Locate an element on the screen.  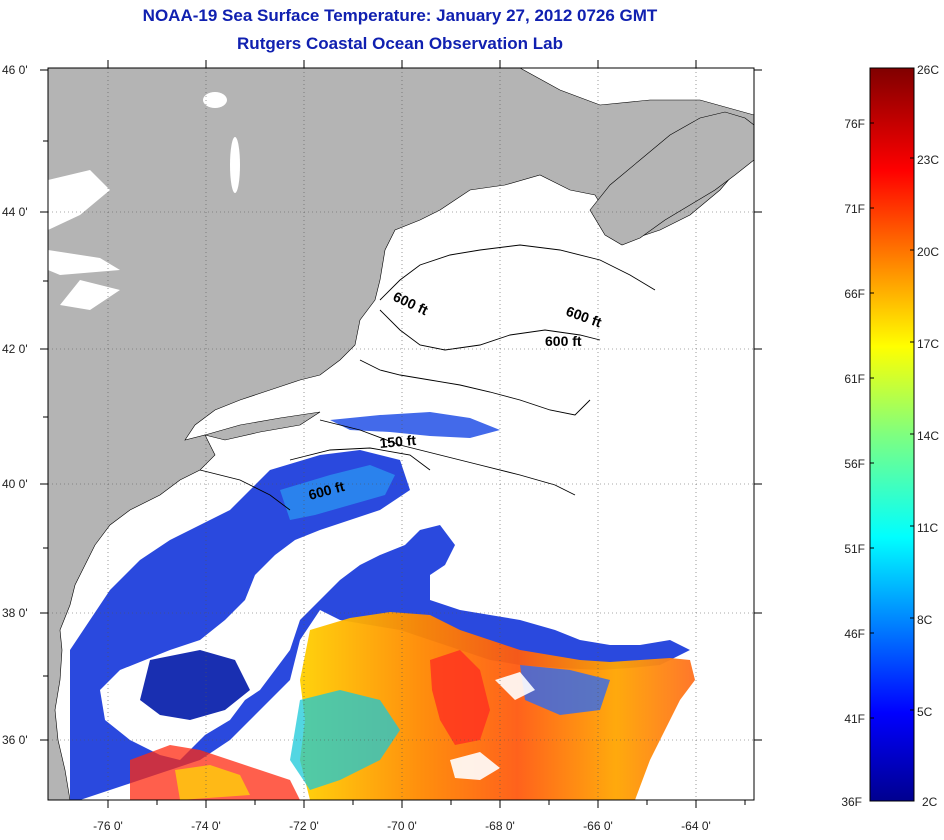
colorbar-c-label: 11C is located at coordinates (927, 528).